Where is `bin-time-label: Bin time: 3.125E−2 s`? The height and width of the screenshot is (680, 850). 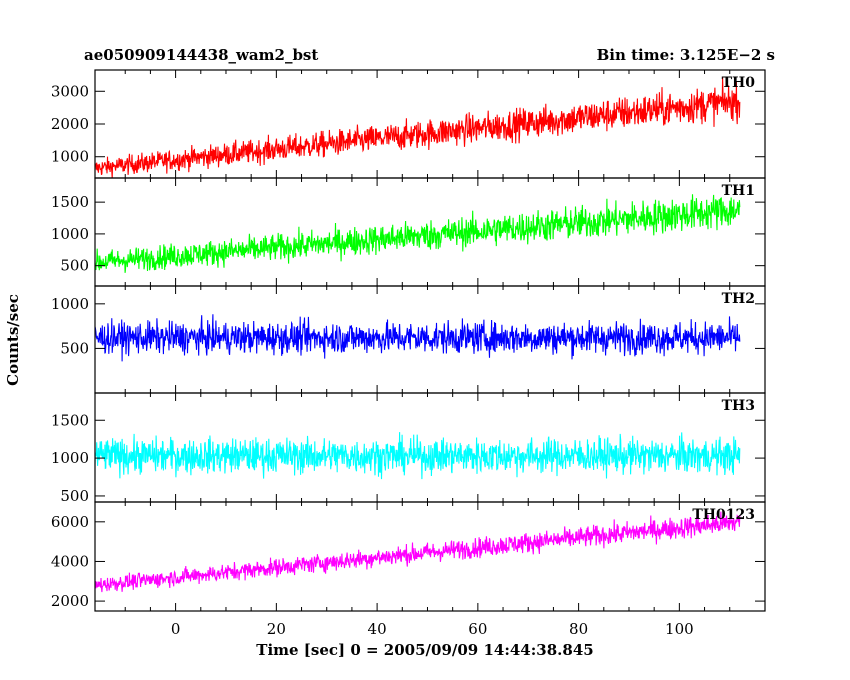 bin-time-label: Bin time: 3.125E−2 s is located at coordinates (686, 55).